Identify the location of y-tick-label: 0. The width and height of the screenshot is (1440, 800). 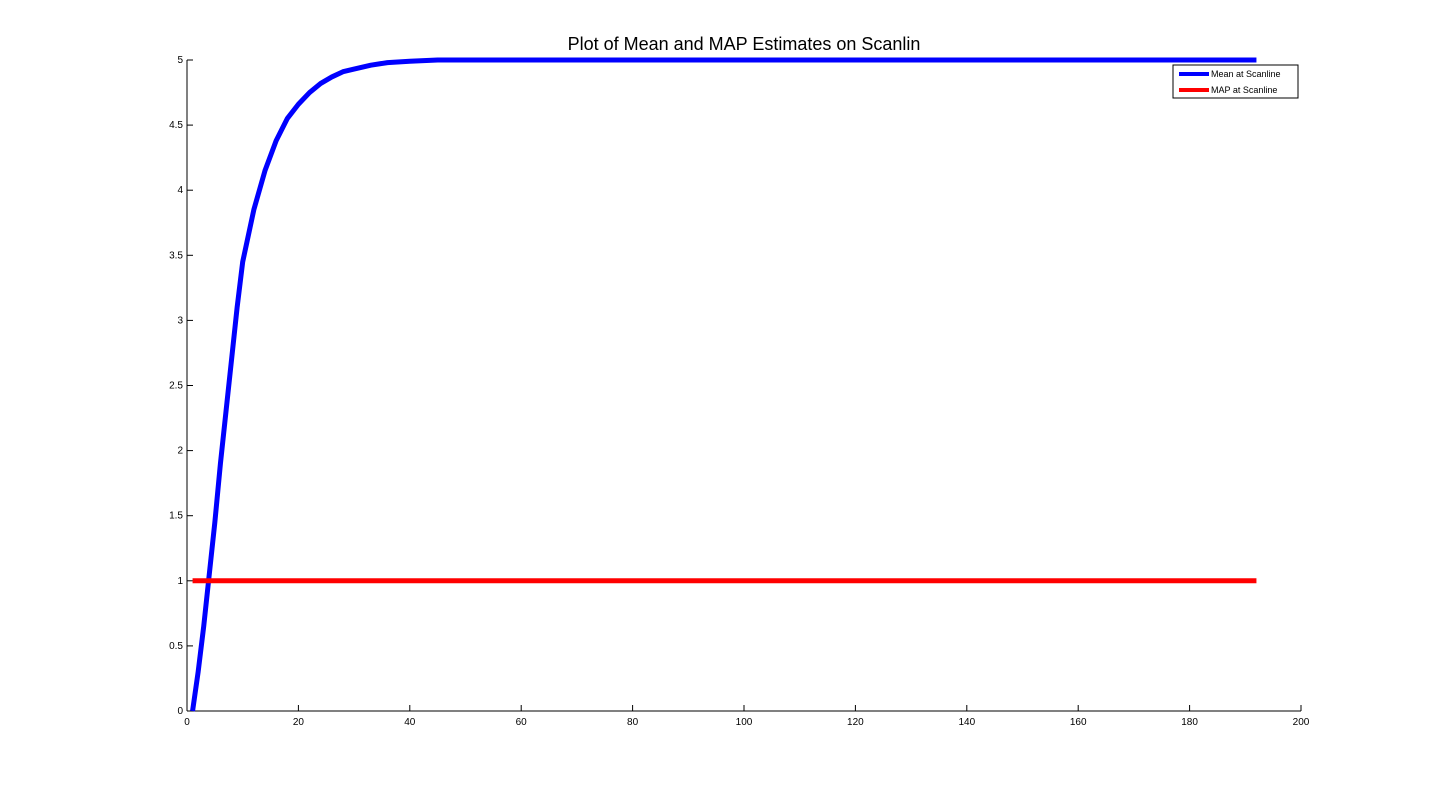
(180, 711).